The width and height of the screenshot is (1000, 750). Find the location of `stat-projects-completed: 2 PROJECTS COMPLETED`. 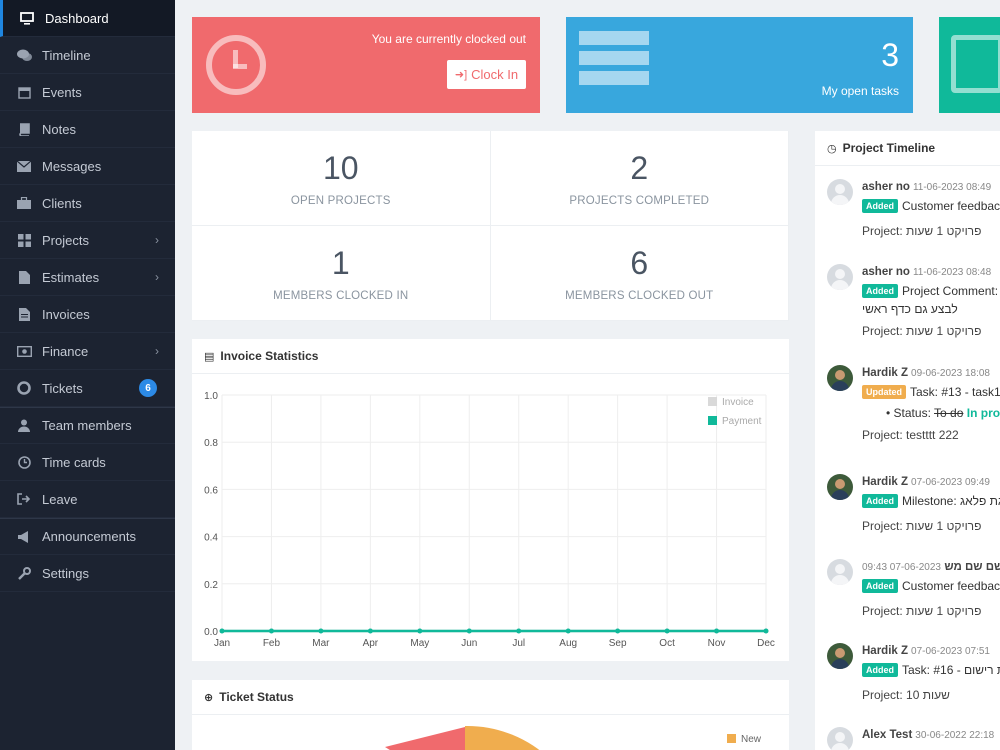

stat-projects-completed: 2 PROJECTS COMPLETED is located at coordinates (639, 178).